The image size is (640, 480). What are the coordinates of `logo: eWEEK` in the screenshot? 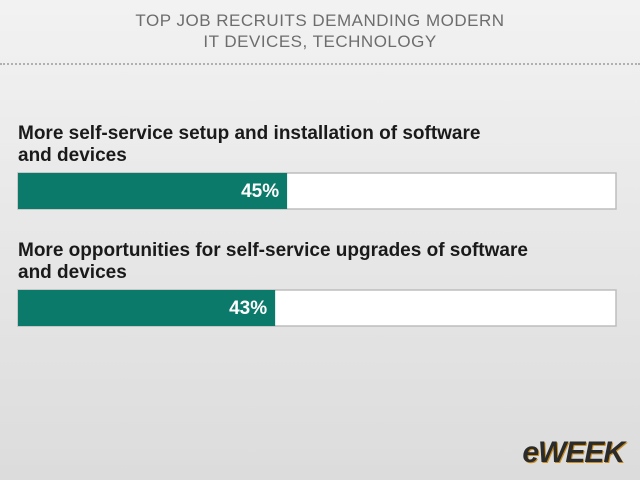 It's located at (573, 452).